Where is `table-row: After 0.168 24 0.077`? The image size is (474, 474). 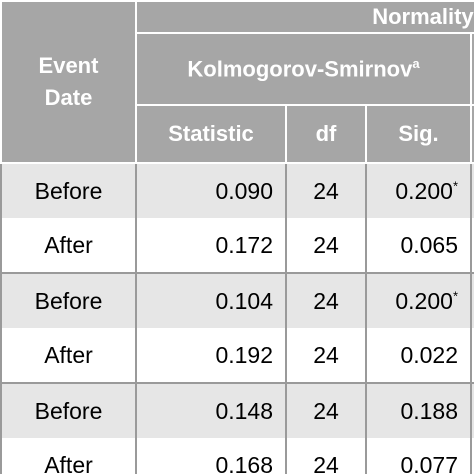
table-row: After 0.168 24 0.077 is located at coordinates (237, 456).